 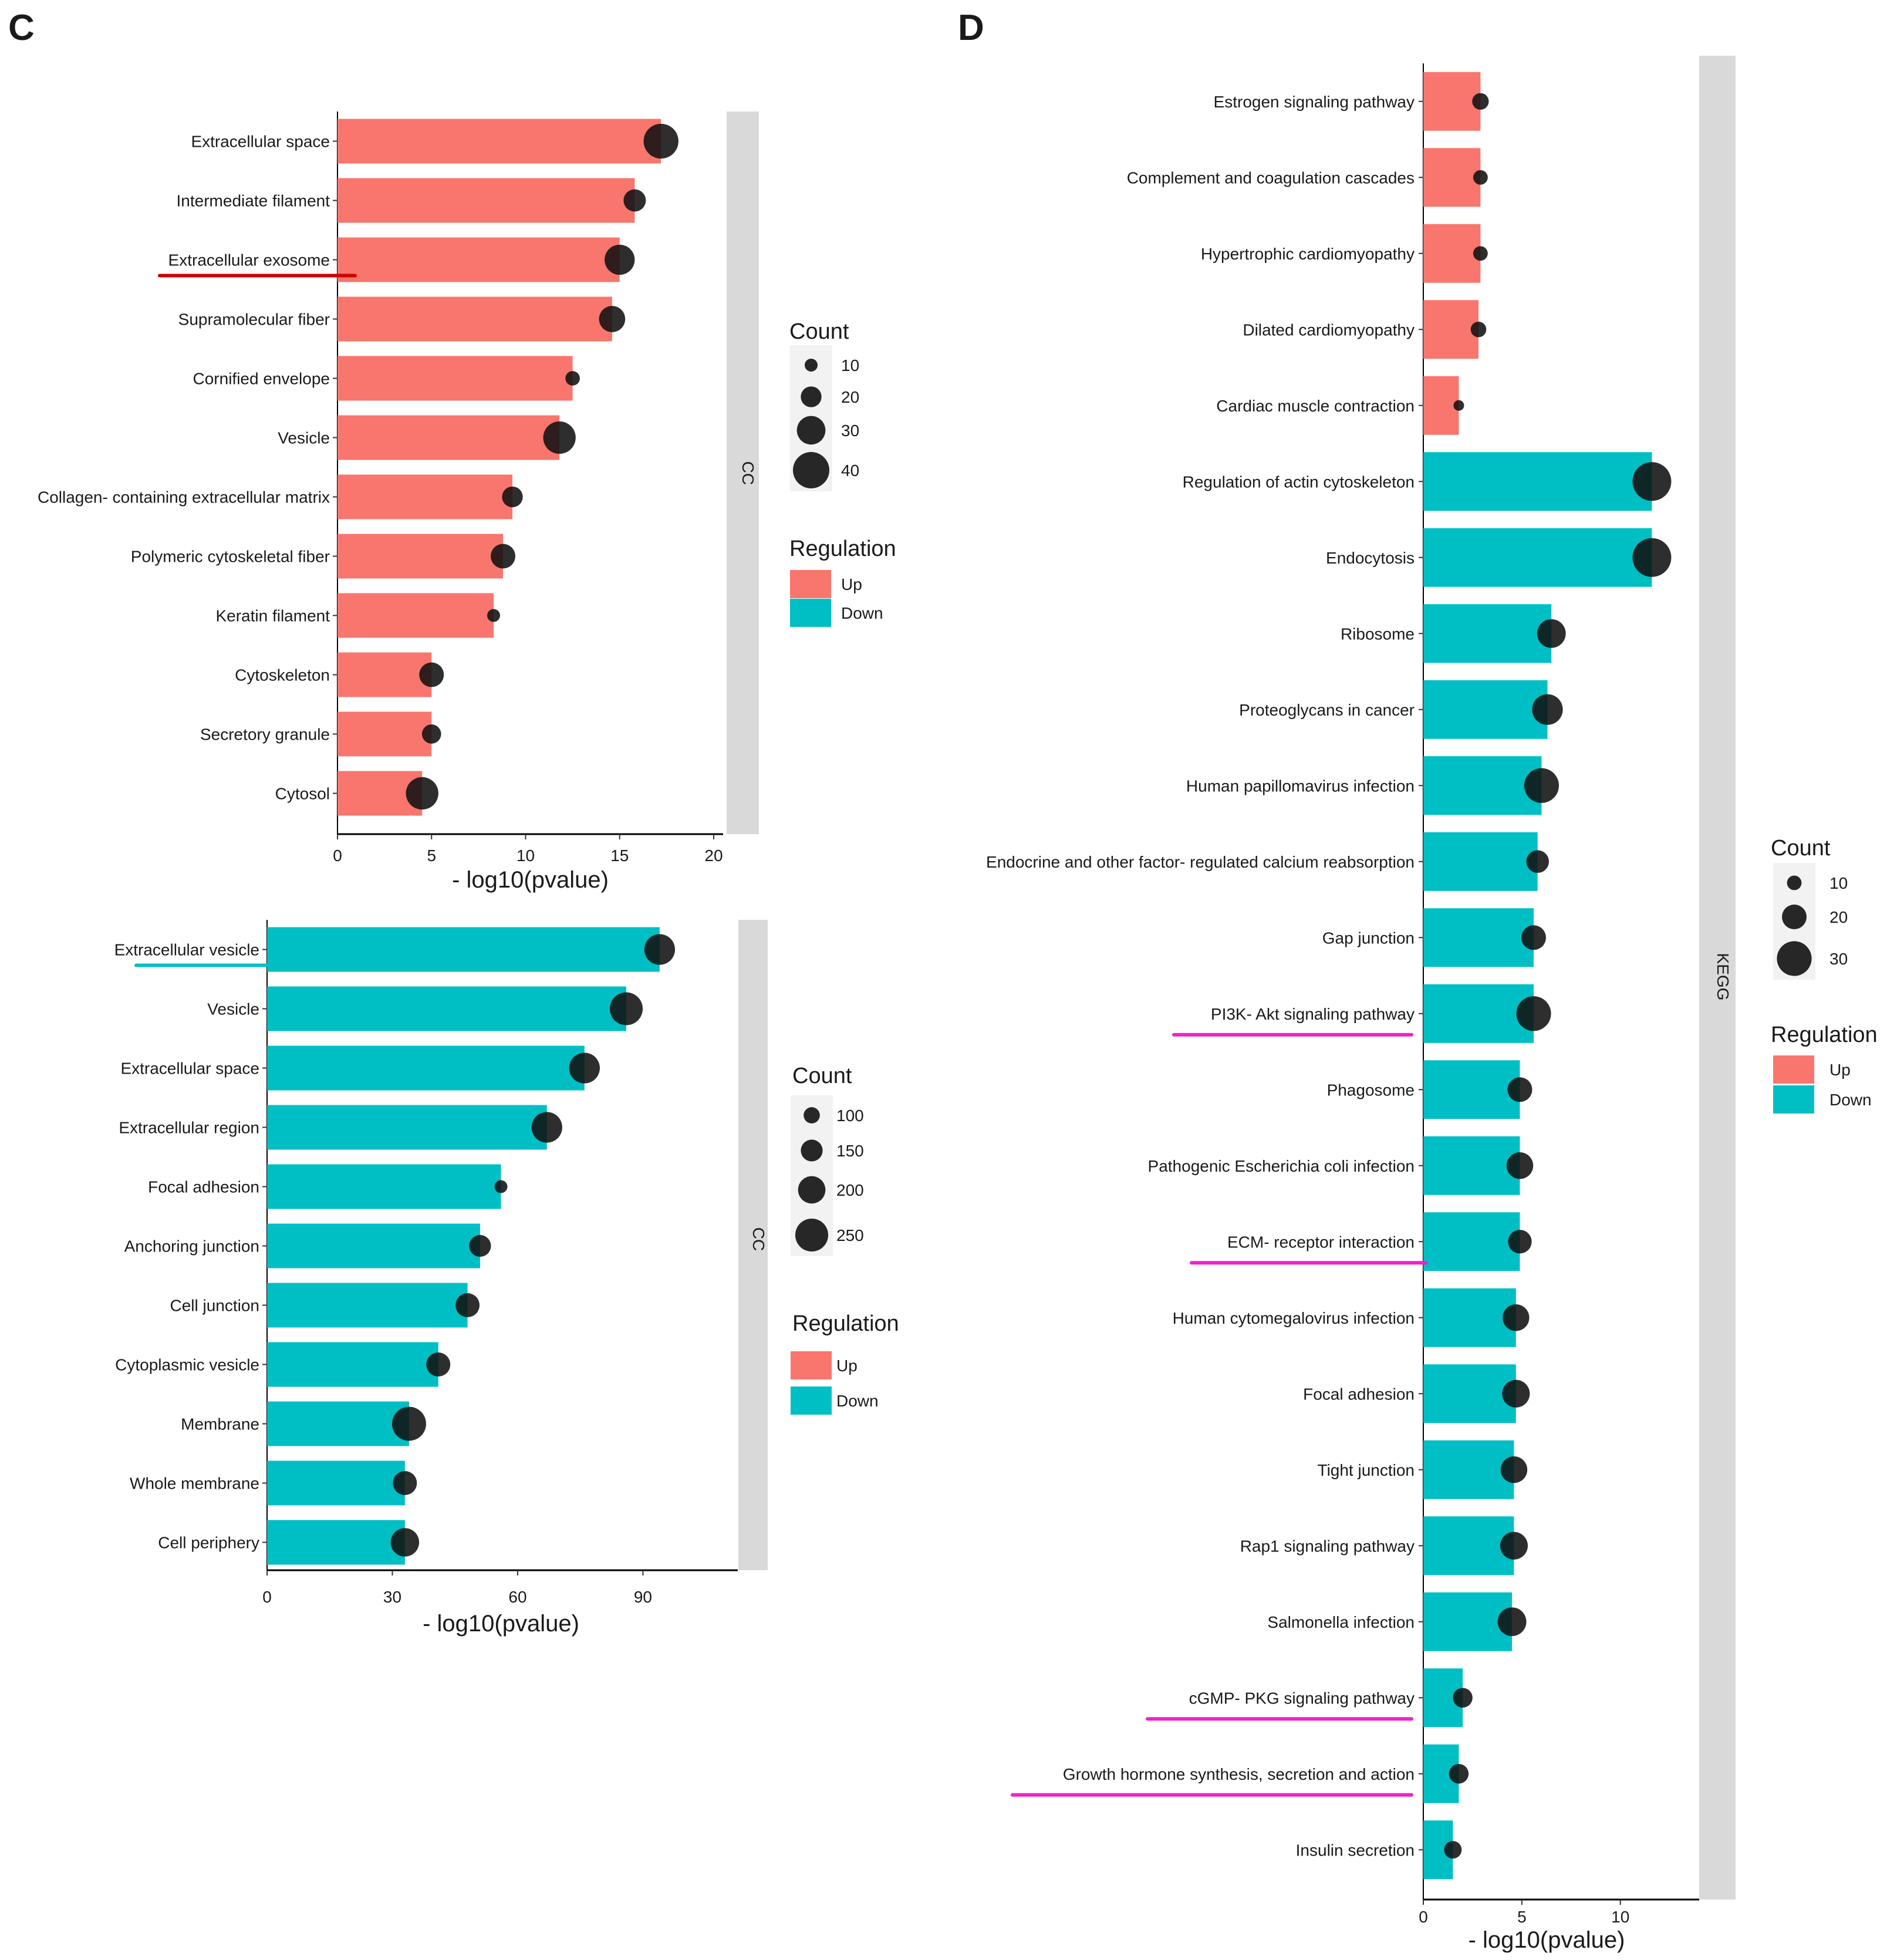 What do you see at coordinates (431, 855) in the screenshot?
I see `x-tick-label: 5` at bounding box center [431, 855].